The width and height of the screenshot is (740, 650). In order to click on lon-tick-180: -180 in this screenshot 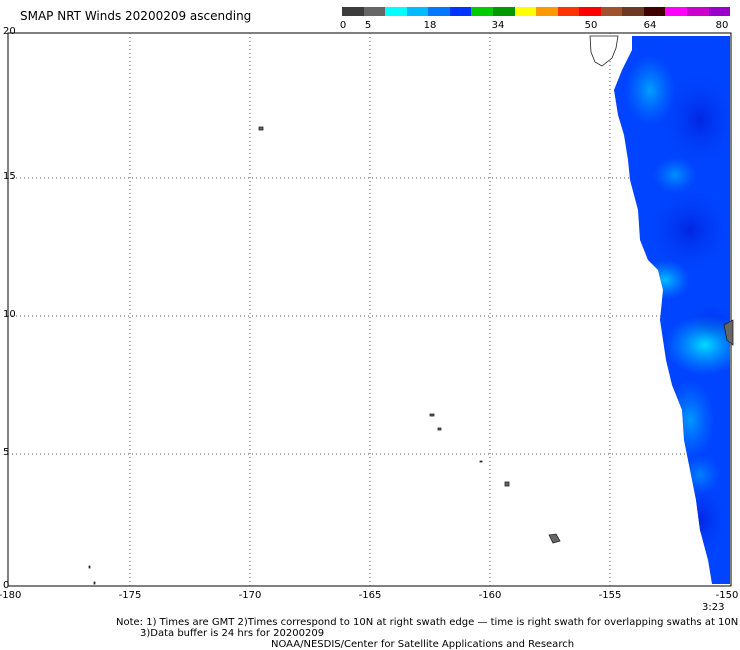, I will do `click(11, 595)`.